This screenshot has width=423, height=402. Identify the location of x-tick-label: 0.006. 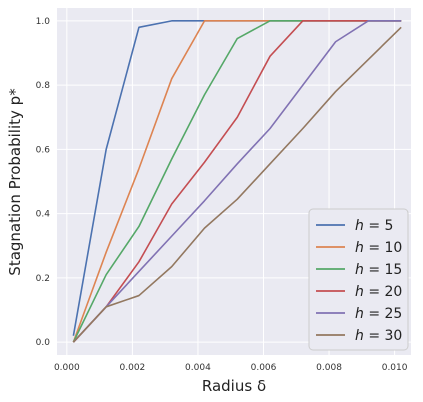
(264, 368).